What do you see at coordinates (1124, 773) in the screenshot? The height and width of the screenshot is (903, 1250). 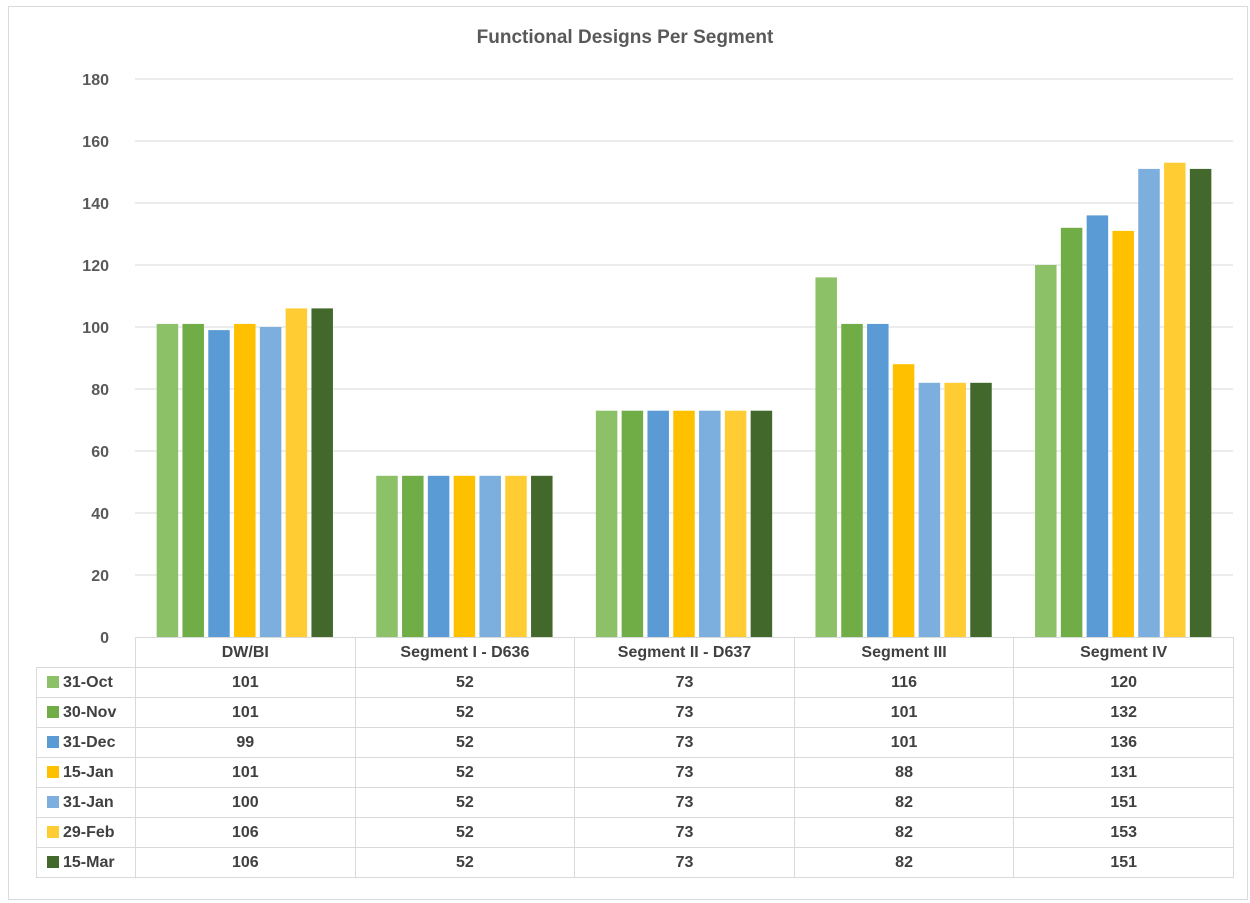 I see `data-label: 131` at bounding box center [1124, 773].